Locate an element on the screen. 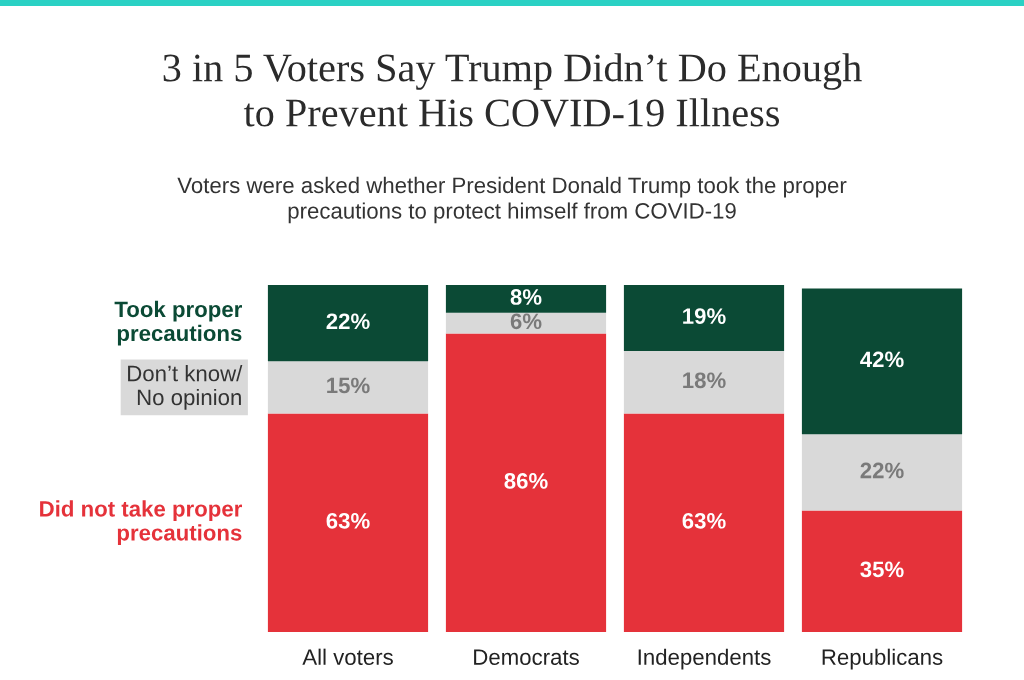 This screenshot has width=1024, height=680. series-label: Don’t know/ No opinion is located at coordinates (185, 387).